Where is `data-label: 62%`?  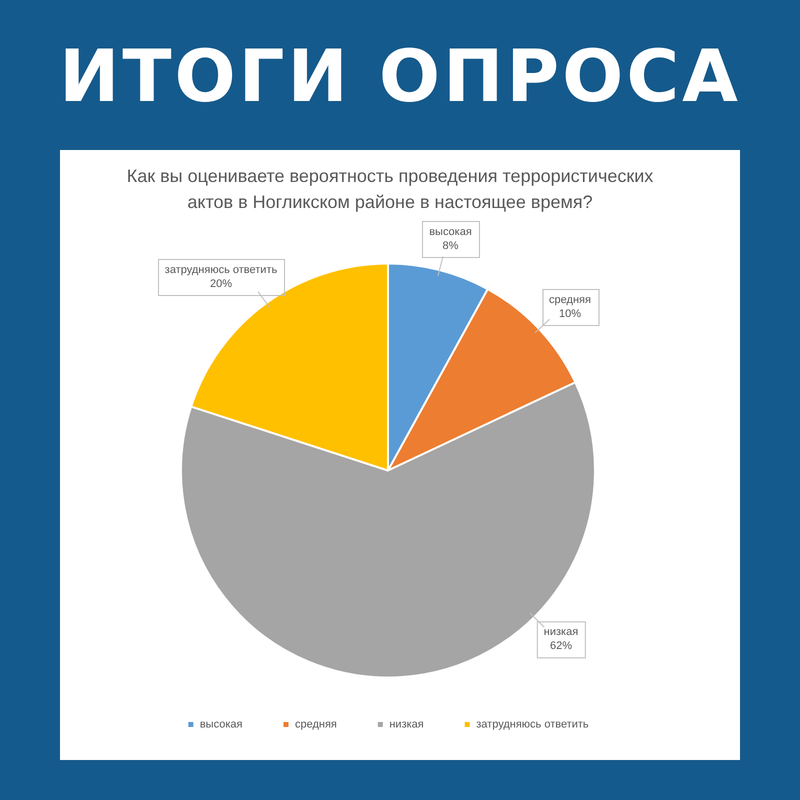 data-label: 62% is located at coordinates (561, 646).